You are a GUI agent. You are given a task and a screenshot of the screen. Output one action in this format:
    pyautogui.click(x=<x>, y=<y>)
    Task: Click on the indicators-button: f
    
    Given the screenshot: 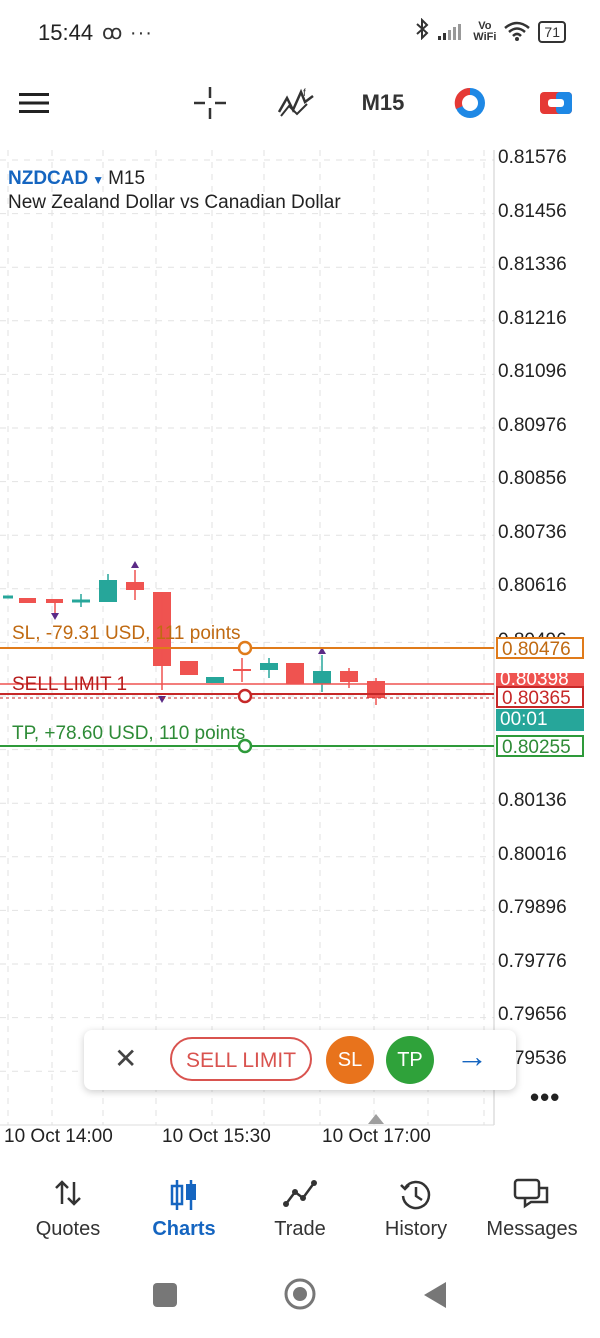 What is the action you would take?
    pyautogui.click(x=296, y=103)
    